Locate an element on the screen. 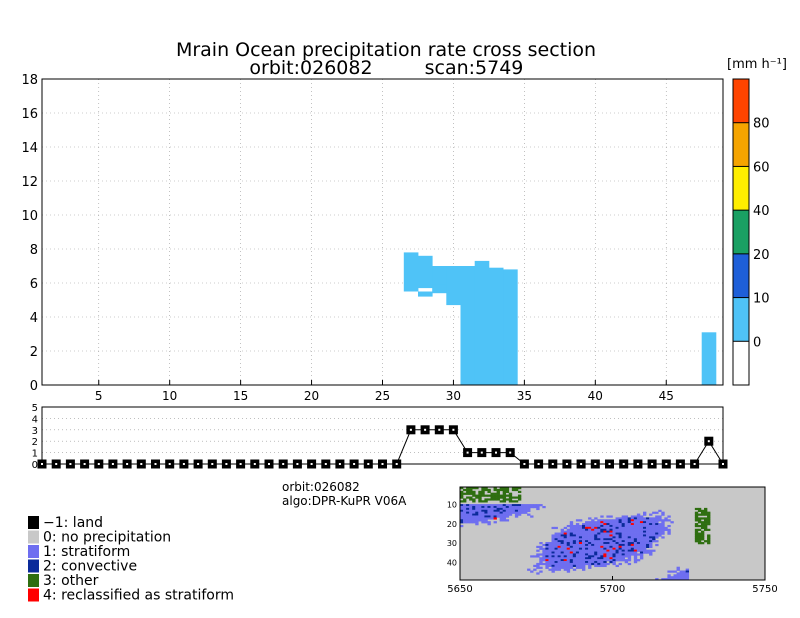  type-markers is located at coordinates (382, 447).